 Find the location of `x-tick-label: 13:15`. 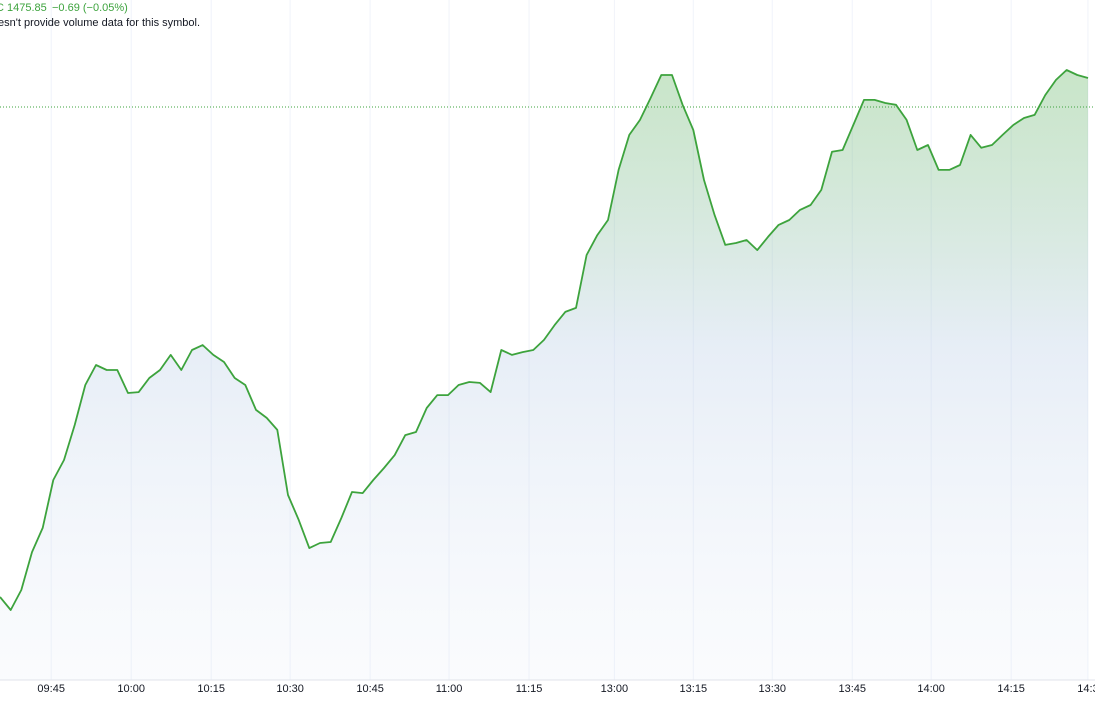

x-tick-label: 13:15 is located at coordinates (694, 689).